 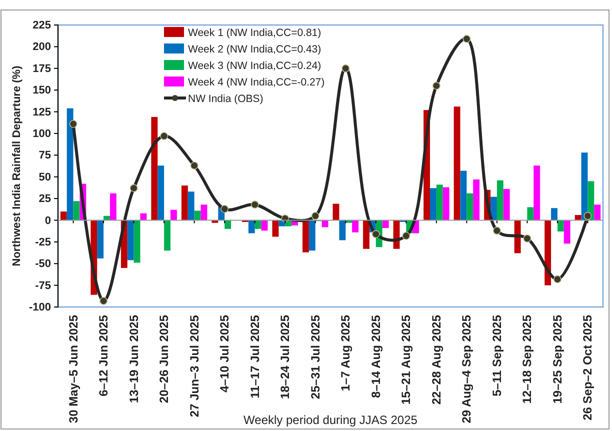 I want to click on y-tick-label: -50, so click(x=43, y=264).